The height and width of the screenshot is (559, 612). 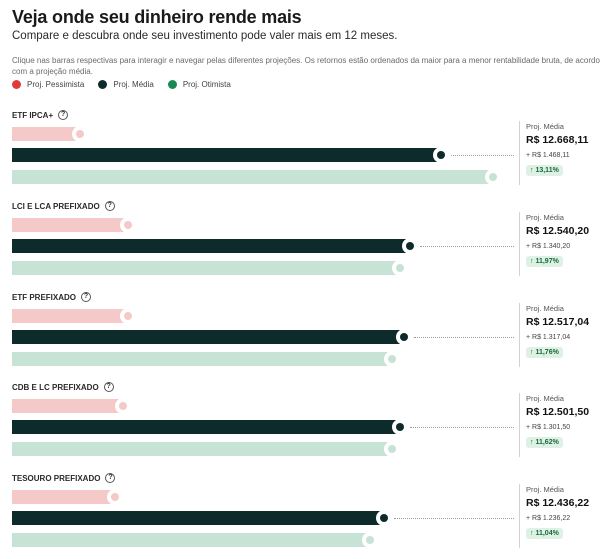 What do you see at coordinates (558, 412) in the screenshot?
I see `media-value: R$ 12.501,50` at bounding box center [558, 412].